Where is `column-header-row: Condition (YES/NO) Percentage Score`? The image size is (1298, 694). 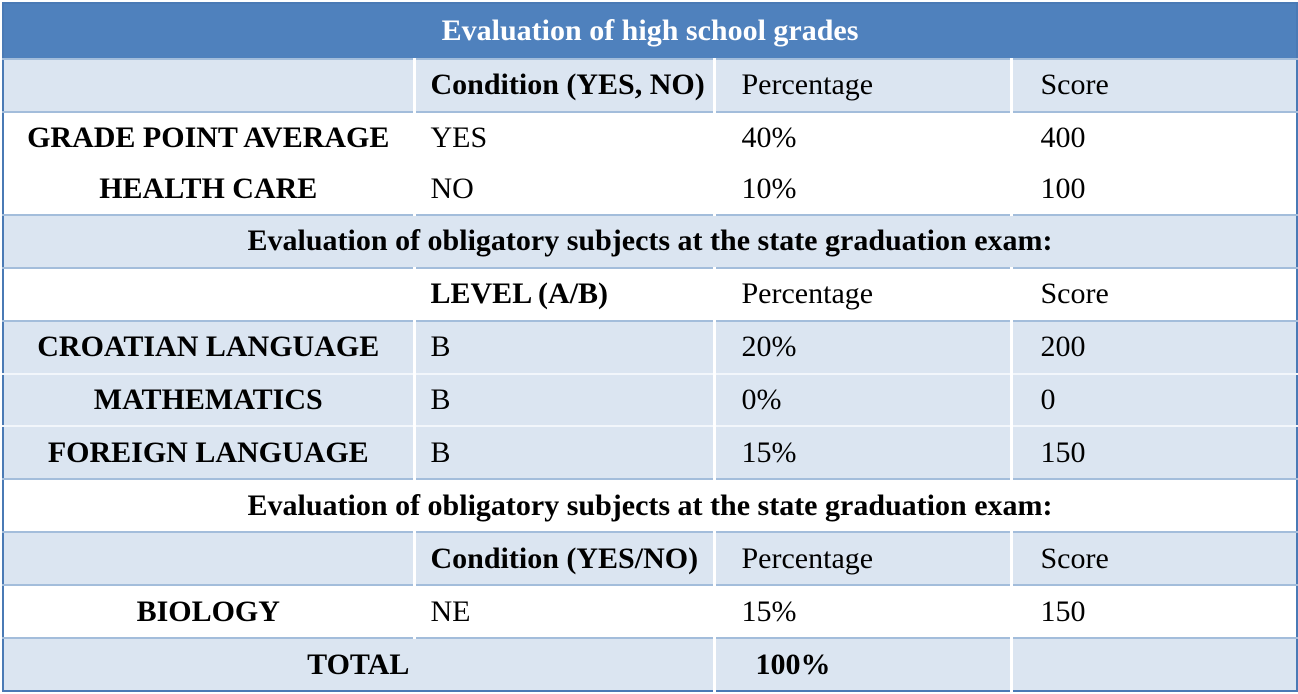 column-header-row: Condition (YES/NO) Percentage Score is located at coordinates (650, 558).